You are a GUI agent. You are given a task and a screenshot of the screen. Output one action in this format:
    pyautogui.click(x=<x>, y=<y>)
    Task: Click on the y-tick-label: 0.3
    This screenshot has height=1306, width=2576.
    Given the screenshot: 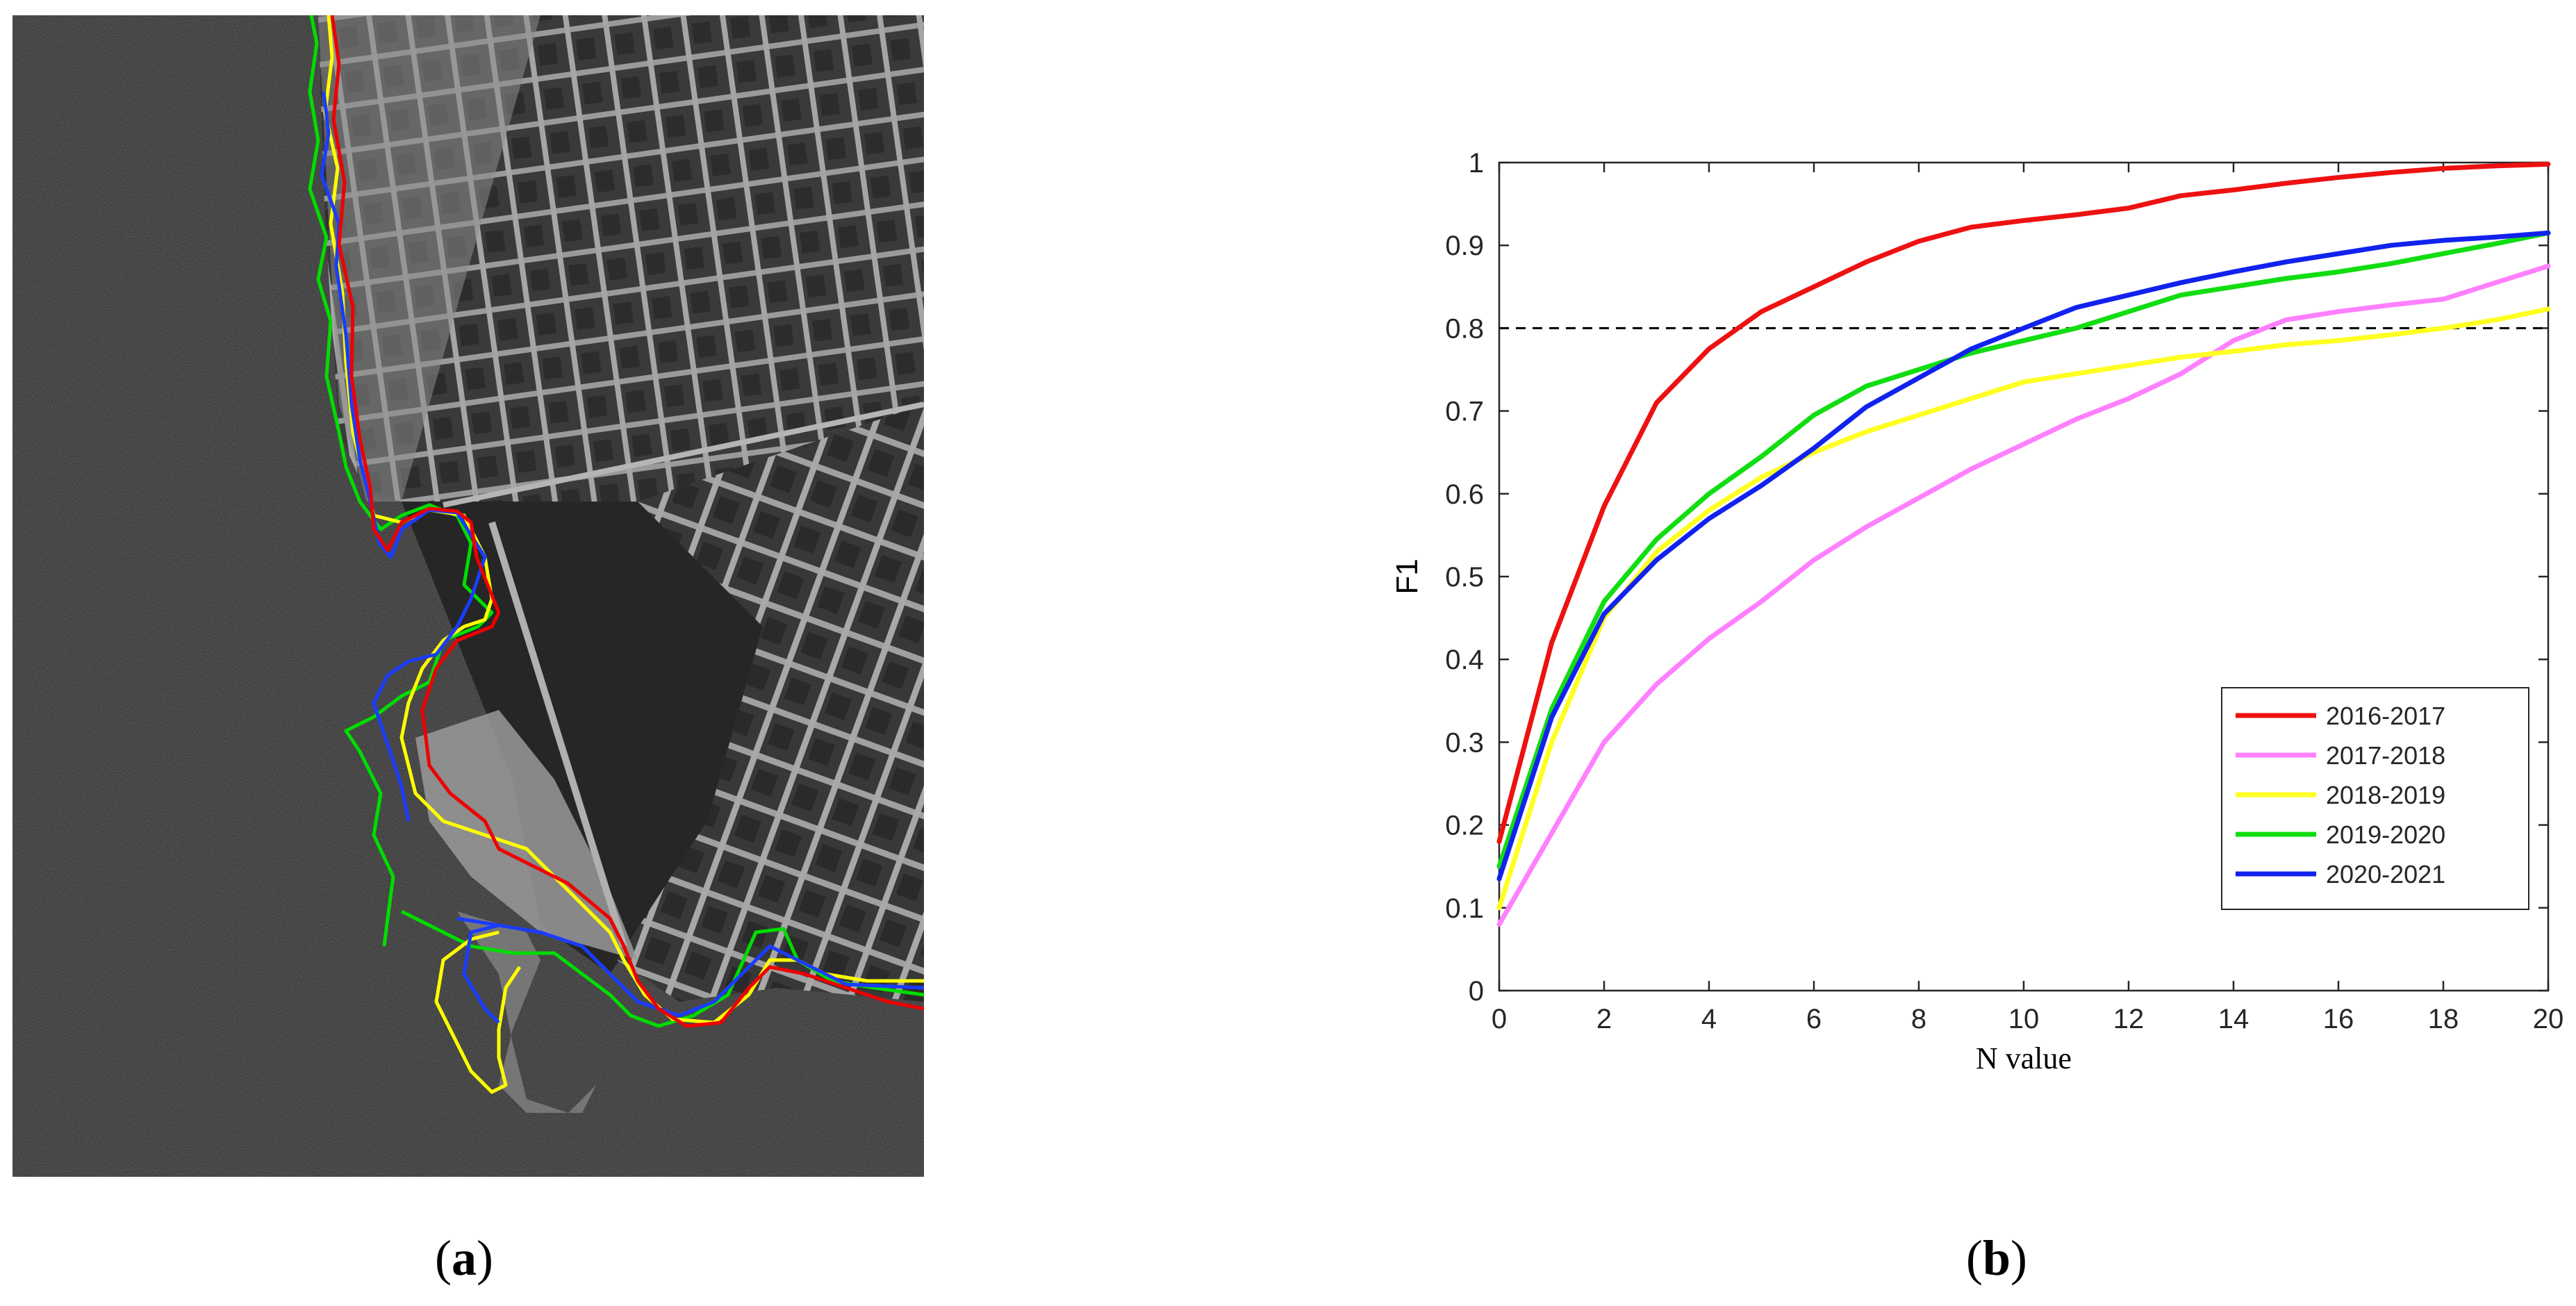 What is the action you would take?
    pyautogui.click(x=1465, y=743)
    